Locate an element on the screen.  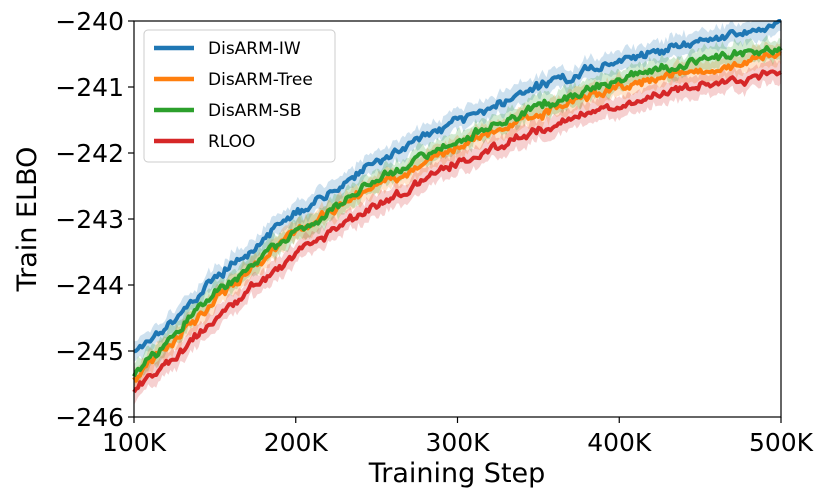
legend-label-rloo: RLOO is located at coordinates (231, 142).